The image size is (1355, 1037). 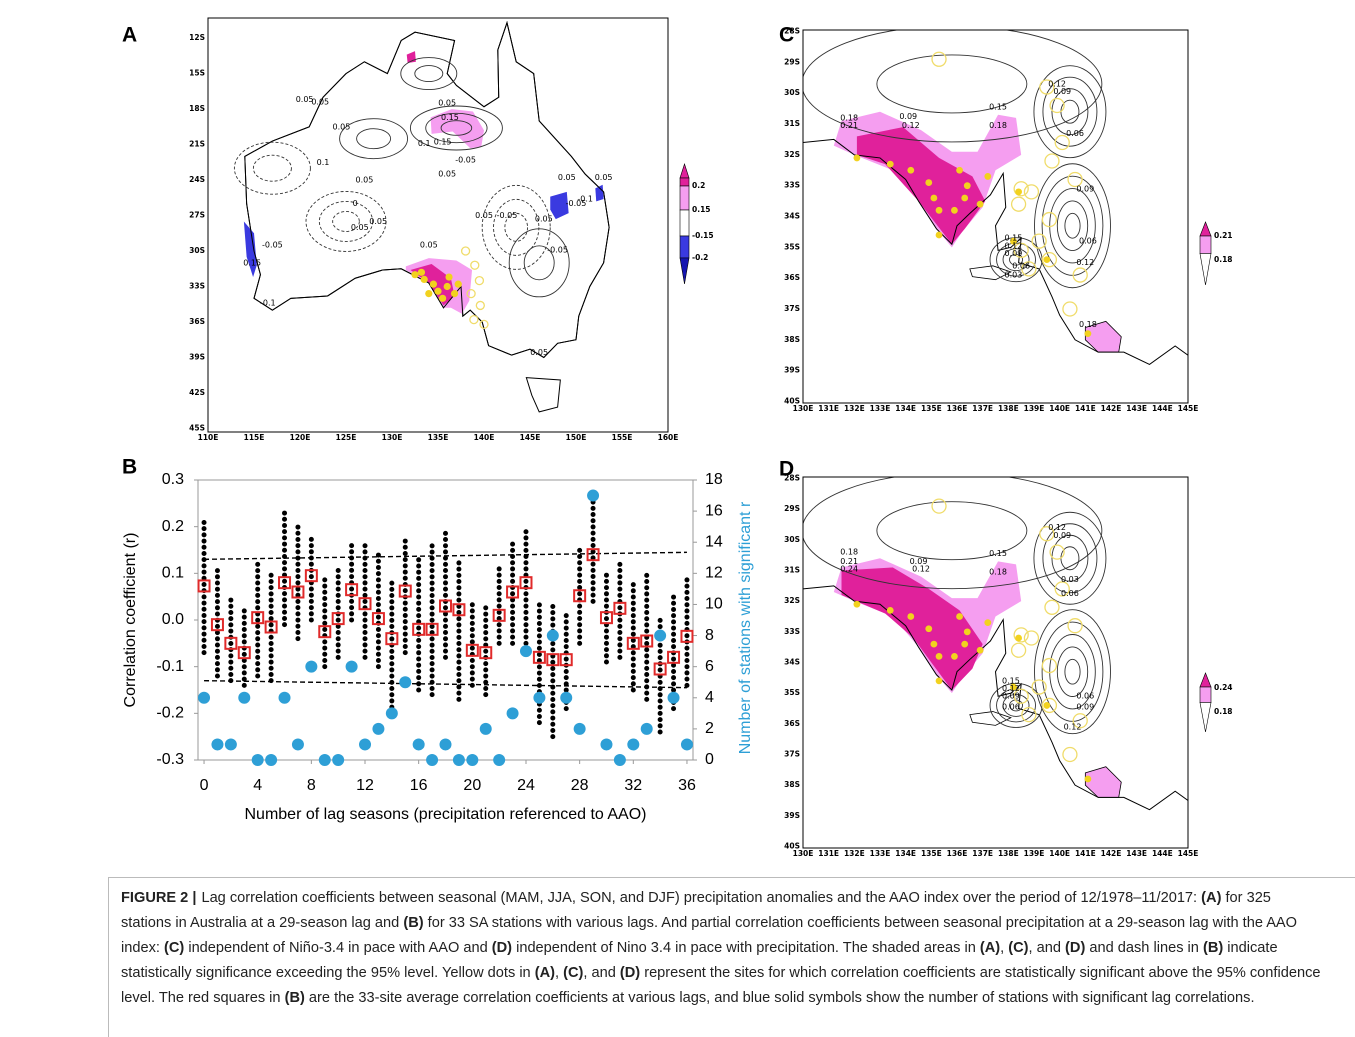 What do you see at coordinates (268, 303) in the screenshot?
I see `contour-label: -0.1` at bounding box center [268, 303].